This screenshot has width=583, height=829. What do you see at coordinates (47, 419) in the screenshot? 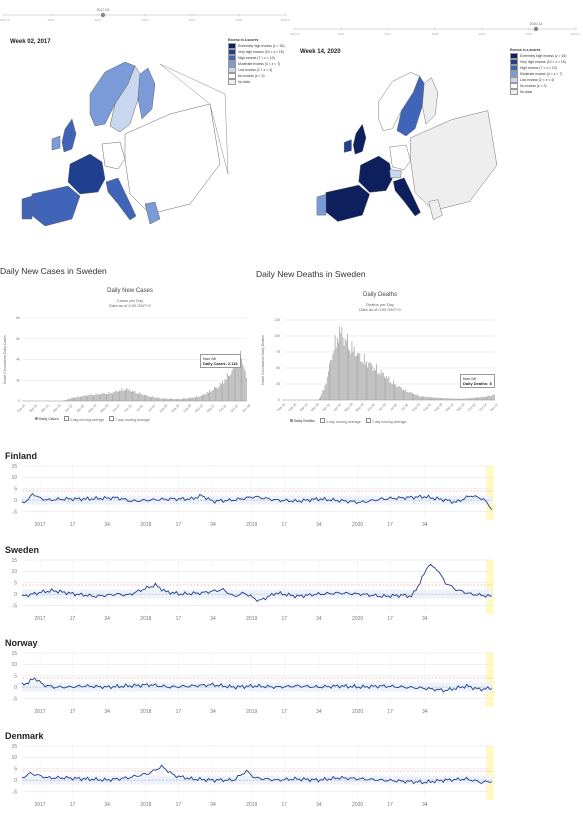
I see `cases-legend-daily: Daily Cases` at bounding box center [47, 419].